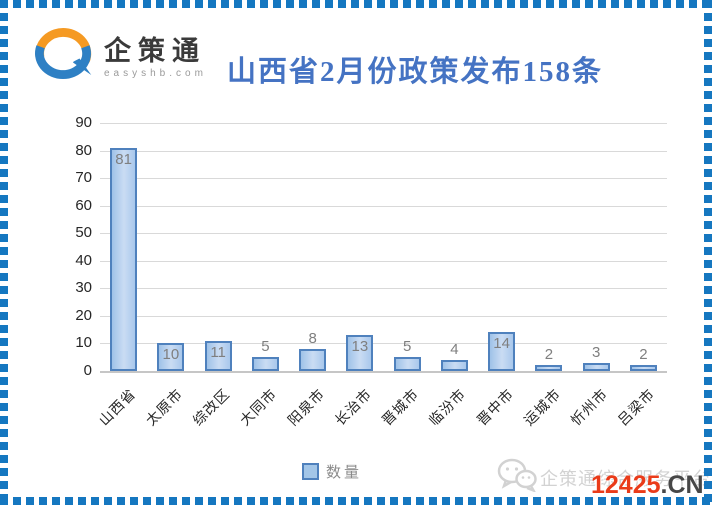 The width and height of the screenshot is (712, 505). What do you see at coordinates (123, 159) in the screenshot?
I see `bar-value-label: 81` at bounding box center [123, 159].